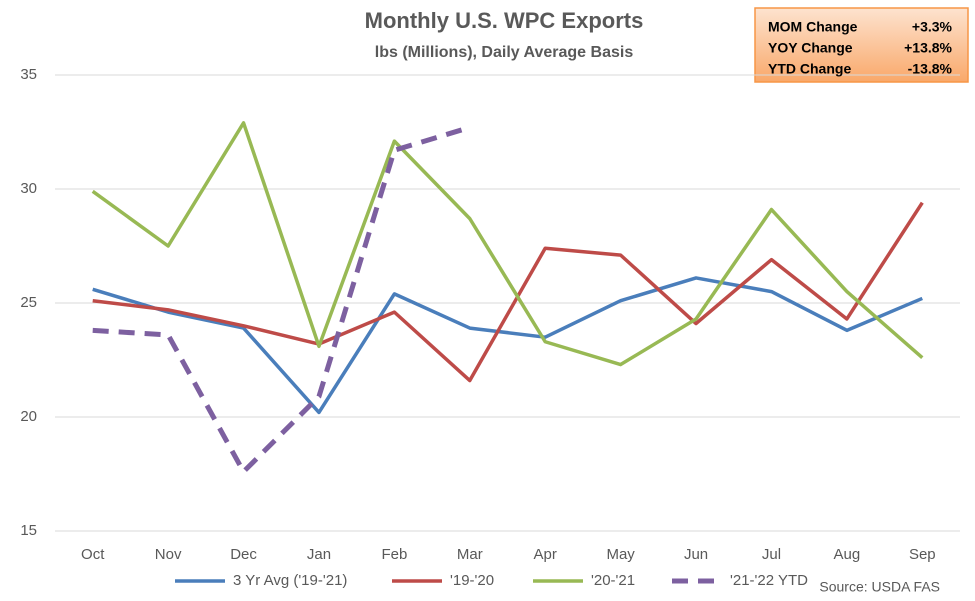  What do you see at coordinates (504, 52) in the screenshot?
I see `chart-subtitle: lbs (Millions), Daily Average Basis` at bounding box center [504, 52].